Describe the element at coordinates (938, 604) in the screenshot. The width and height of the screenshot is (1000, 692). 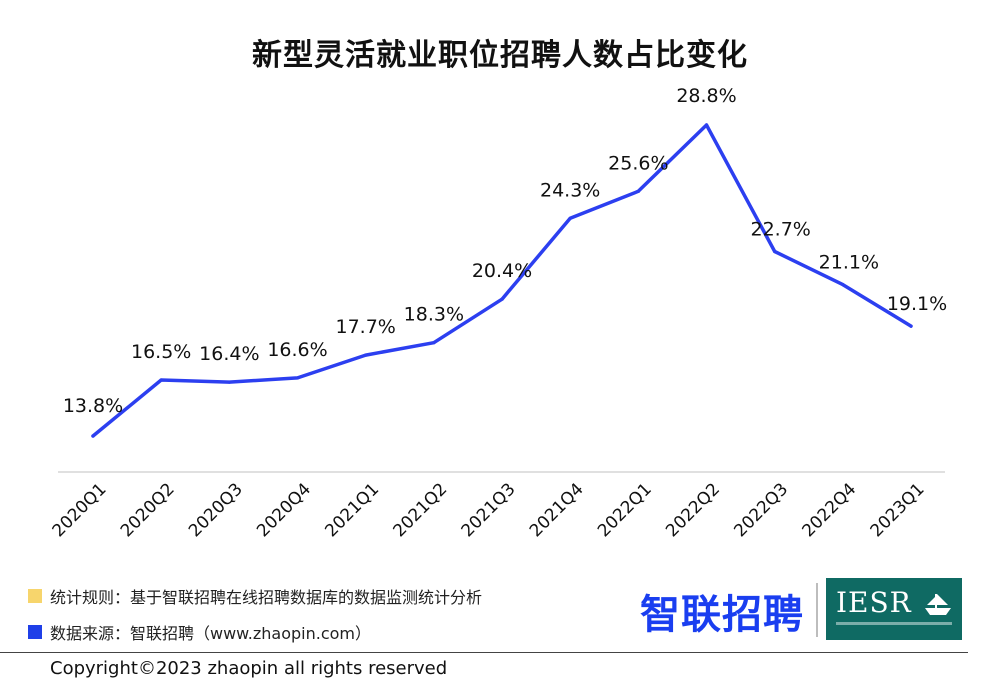
I see `boat-icon` at that location.